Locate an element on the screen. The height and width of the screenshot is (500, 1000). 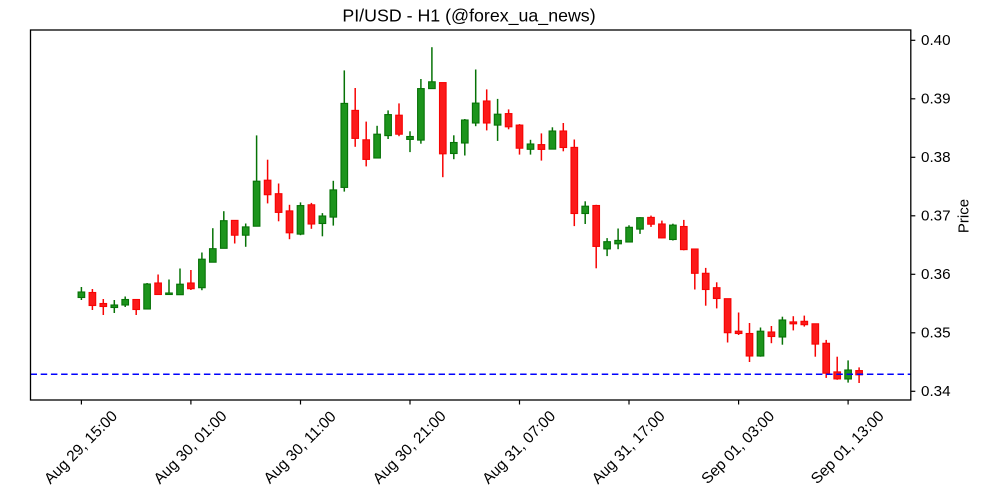
svg-text: PI/USD - H1 (@forex_ua_news) is located at coordinates (468, 16).